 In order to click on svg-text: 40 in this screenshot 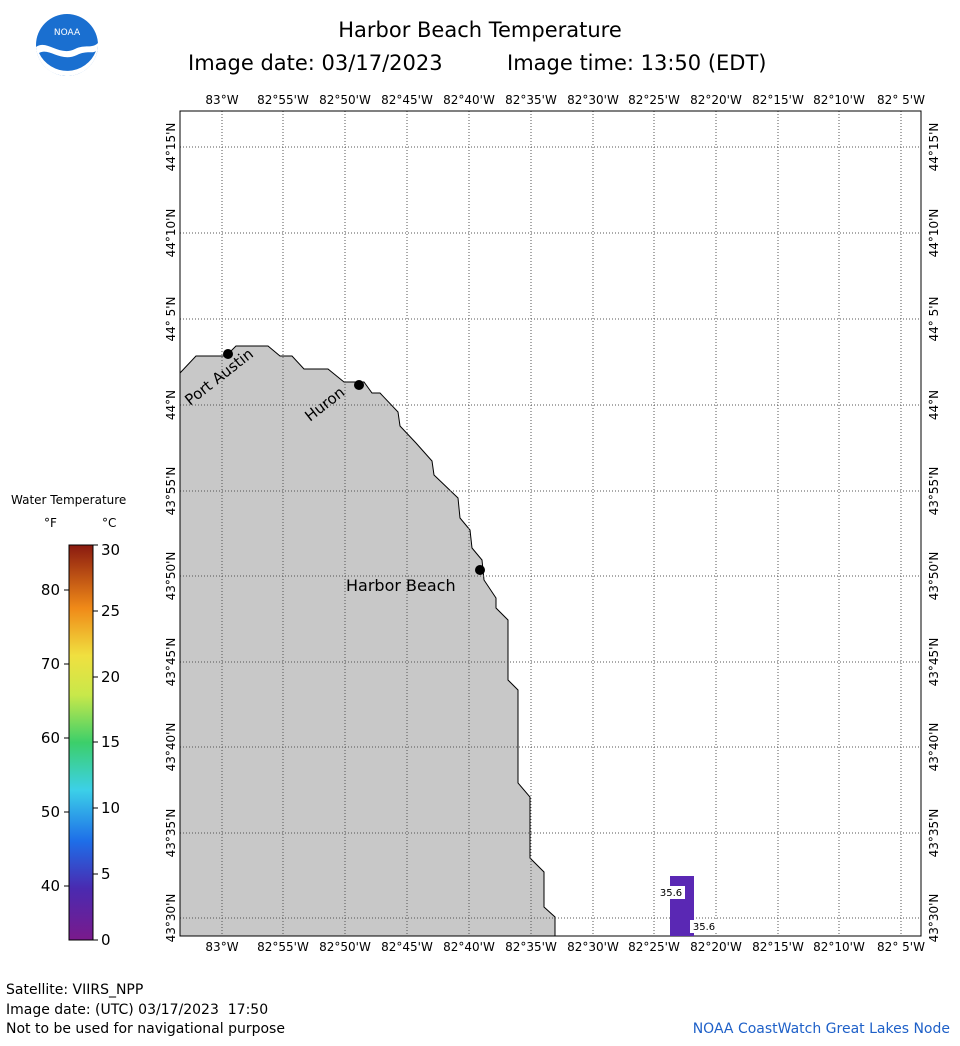, I will do `click(50, 886)`.